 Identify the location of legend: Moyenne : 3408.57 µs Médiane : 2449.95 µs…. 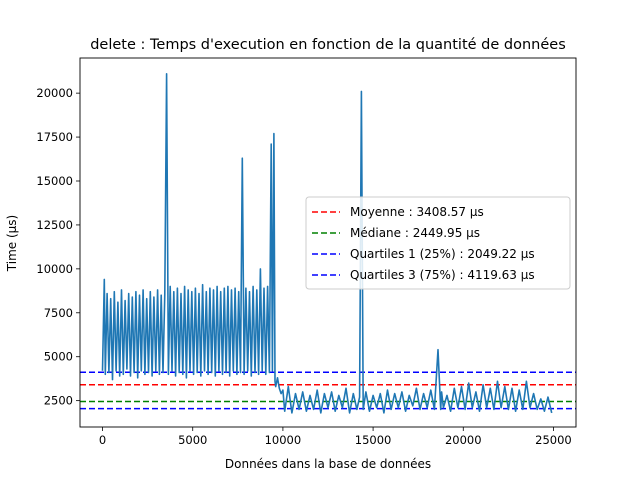
(438, 243).